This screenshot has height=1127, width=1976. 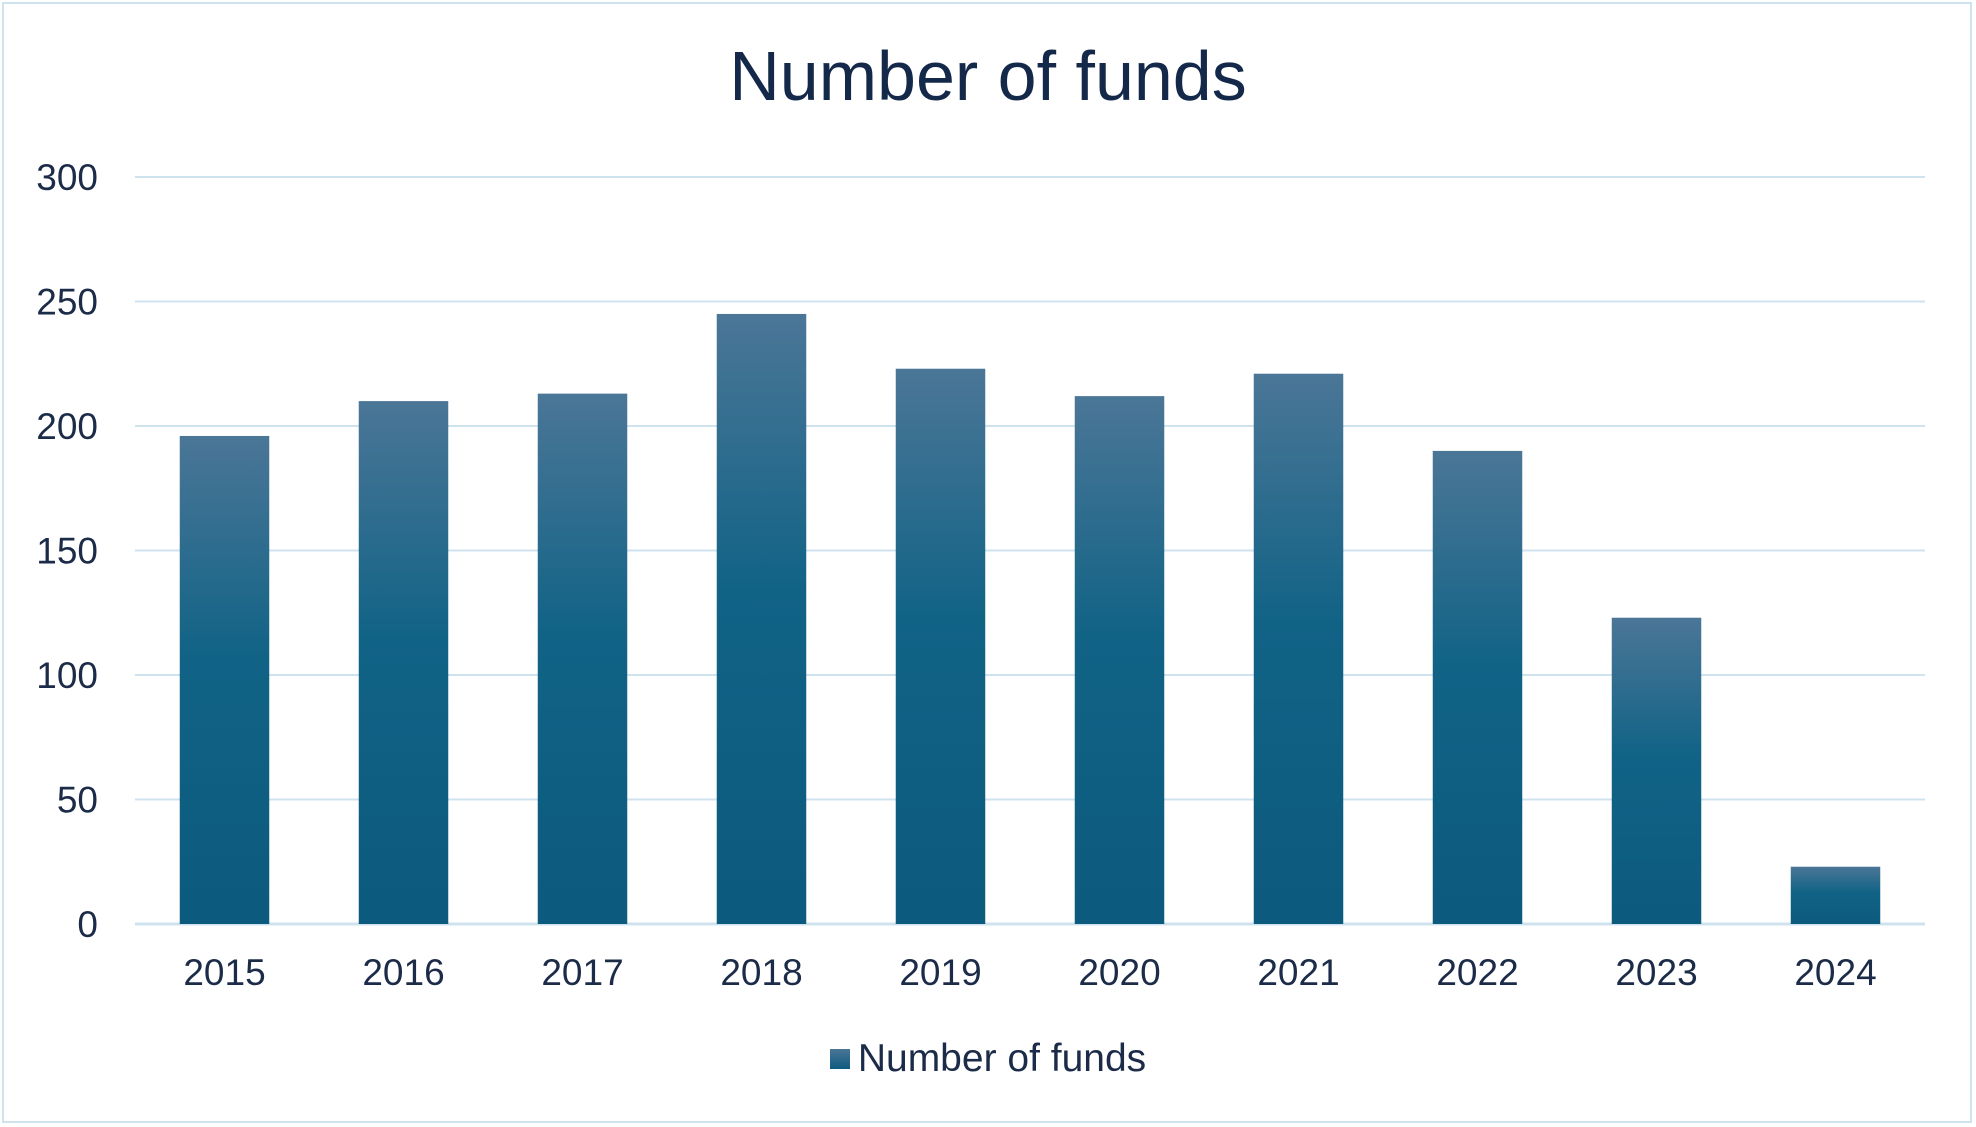 What do you see at coordinates (1298, 972) in the screenshot?
I see `x-tick-label: 2021` at bounding box center [1298, 972].